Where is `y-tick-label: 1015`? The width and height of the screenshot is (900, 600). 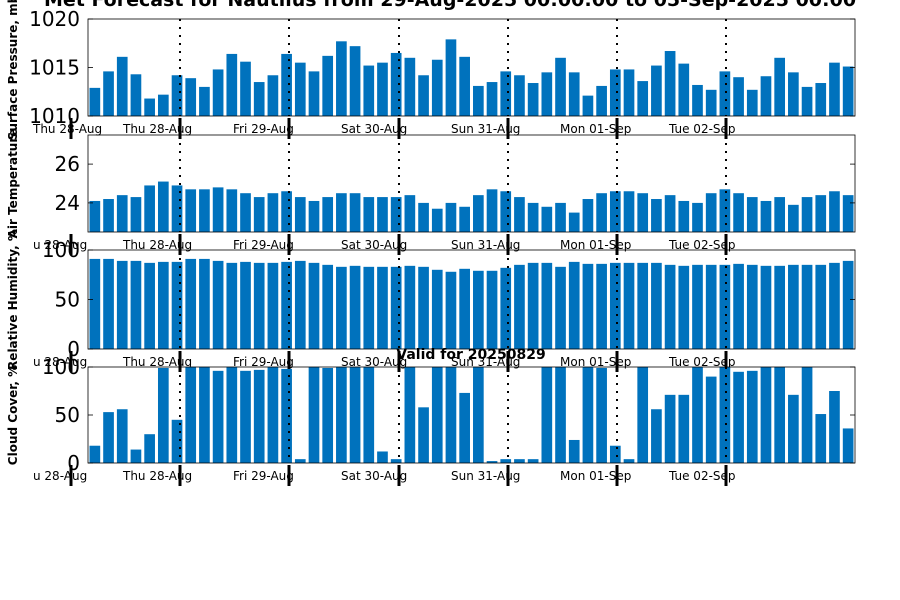 y-tick-label: 1015 is located at coordinates (54, 68).